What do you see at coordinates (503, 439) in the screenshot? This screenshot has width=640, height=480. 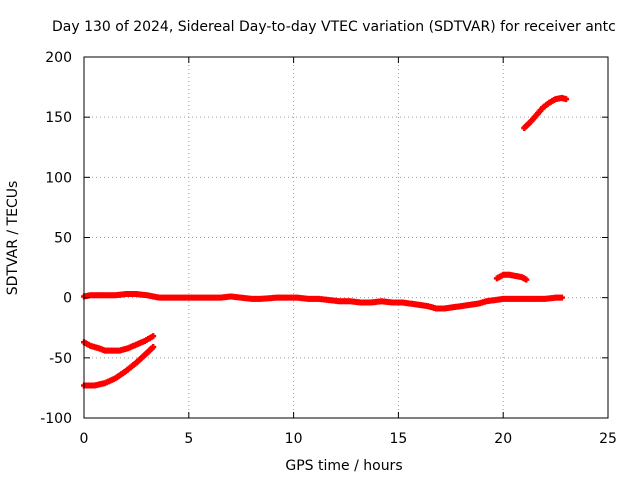 I see `x-tick-label: 20` at bounding box center [503, 439].